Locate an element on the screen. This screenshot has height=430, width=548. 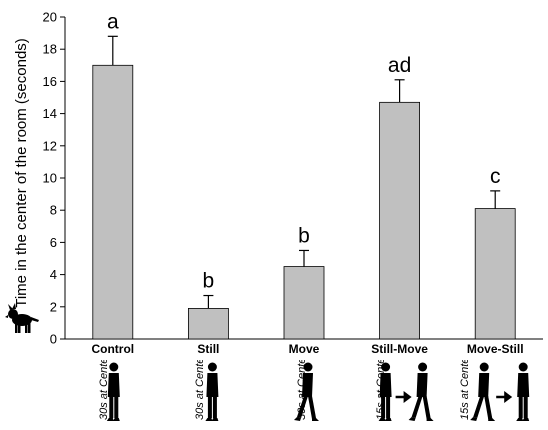
significance-label: a is located at coordinates (113, 21).